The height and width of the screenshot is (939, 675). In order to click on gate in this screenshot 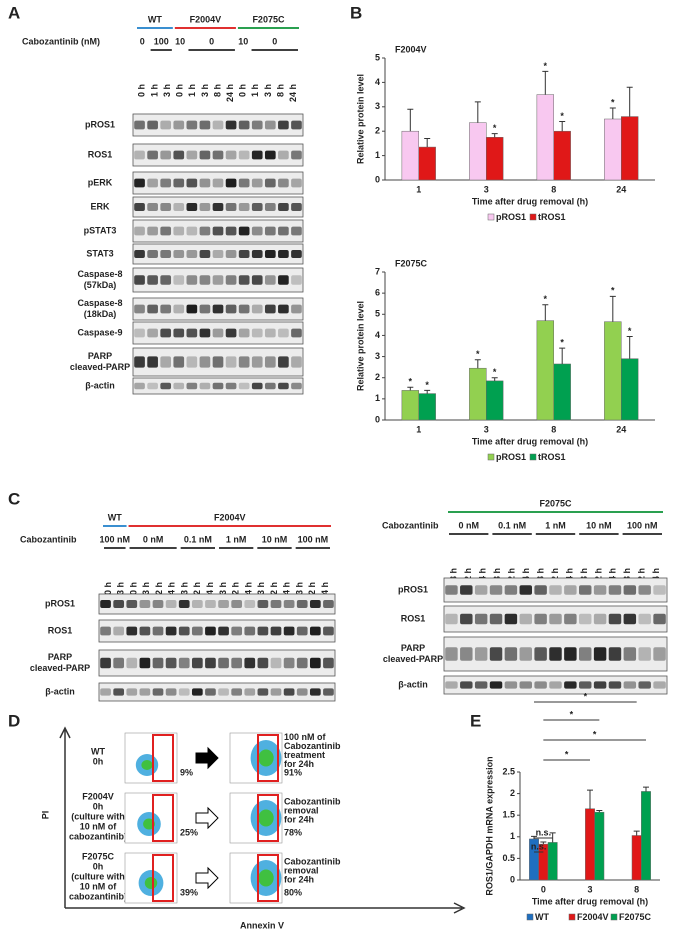, I will do `click(268, 758)`.